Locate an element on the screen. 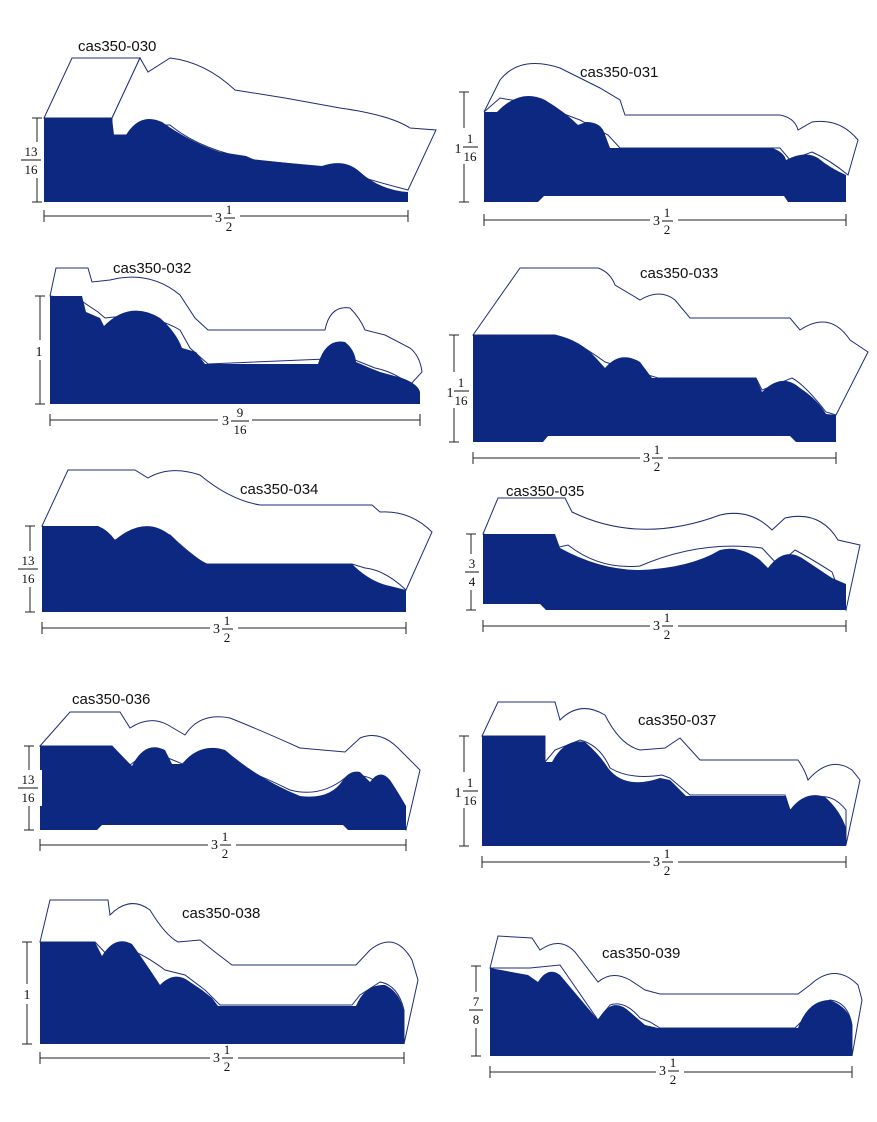  height-dimension: 7 8 is located at coordinates (476, 1011).